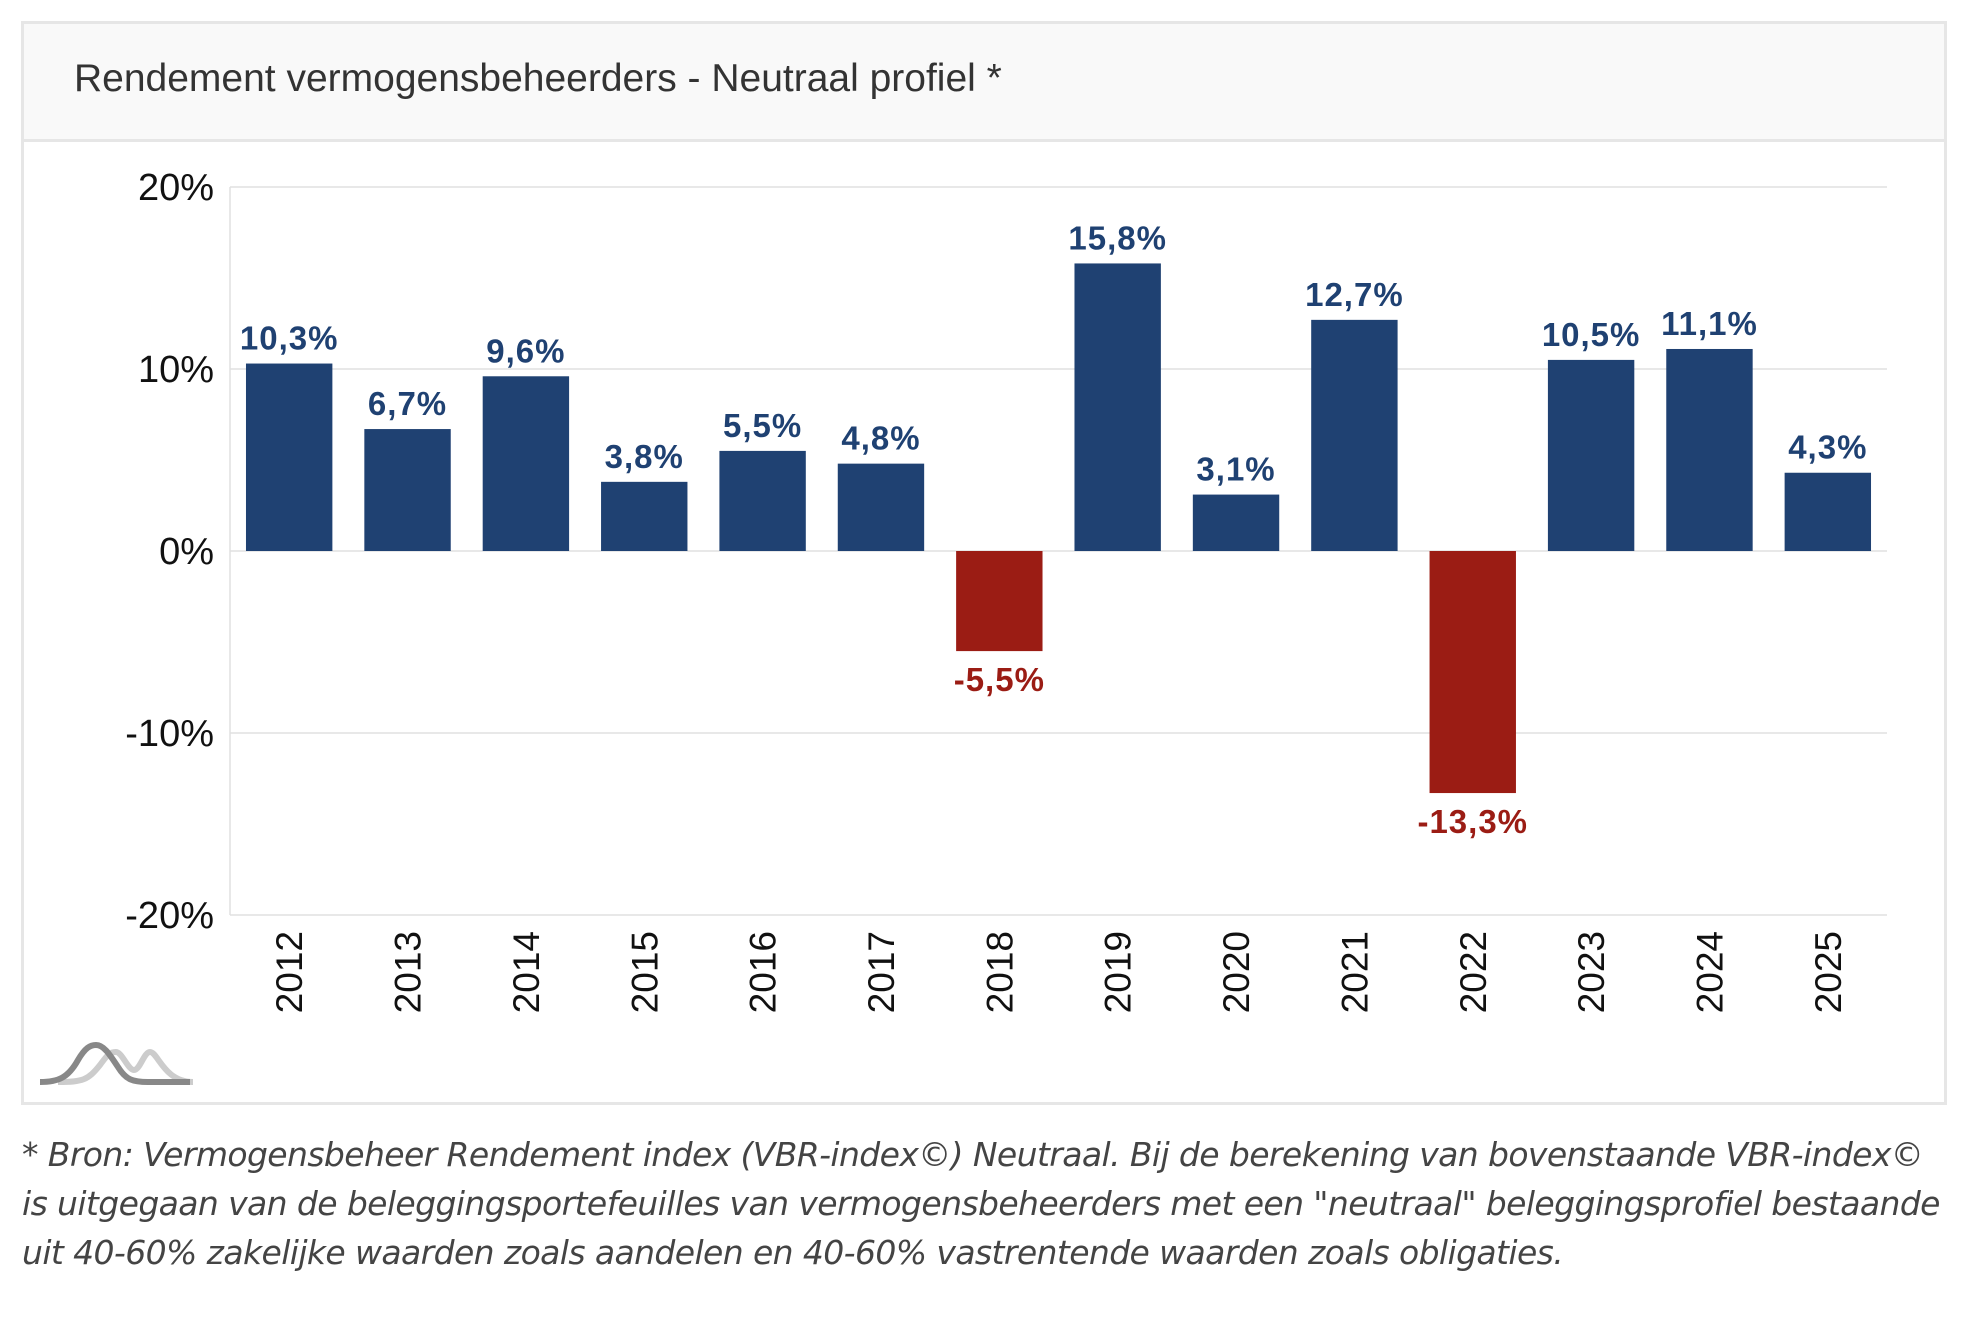 The width and height of the screenshot is (1962, 1342). I want to click on y-tick-label: 20%, so click(176, 188).